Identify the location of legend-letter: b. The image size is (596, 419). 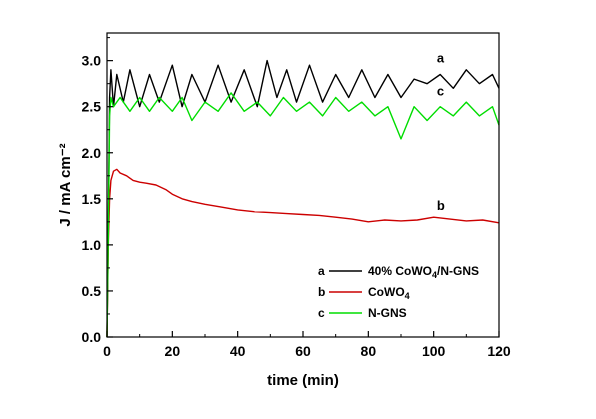
(321, 292).